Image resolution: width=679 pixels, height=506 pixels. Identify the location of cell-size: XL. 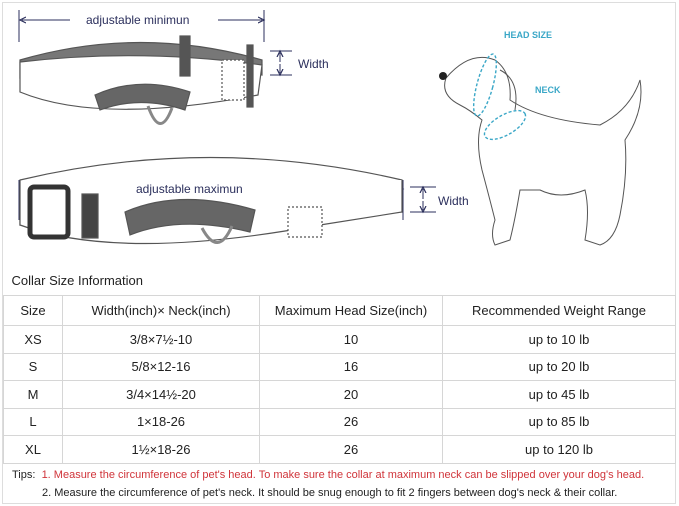
(33, 449).